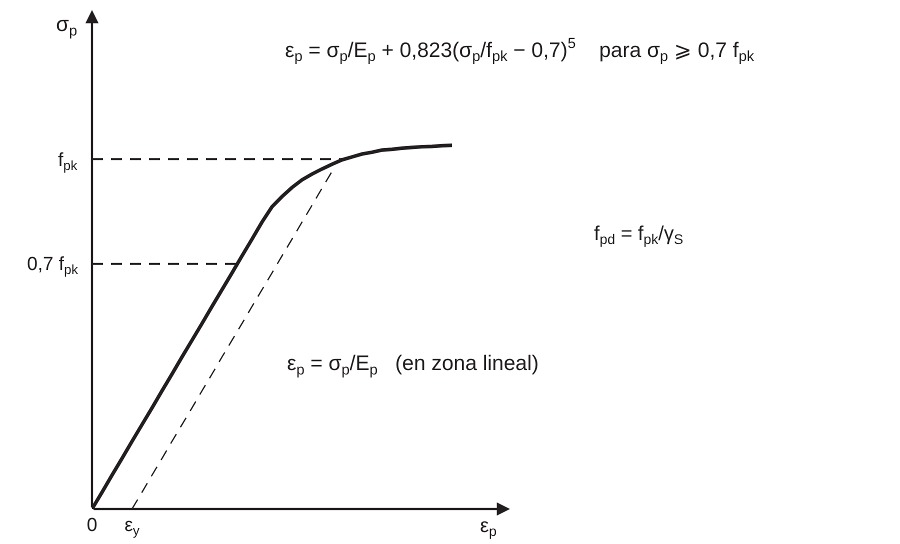  I want to click on ref-line-label: f$_{pk}$, so click(68, 161).